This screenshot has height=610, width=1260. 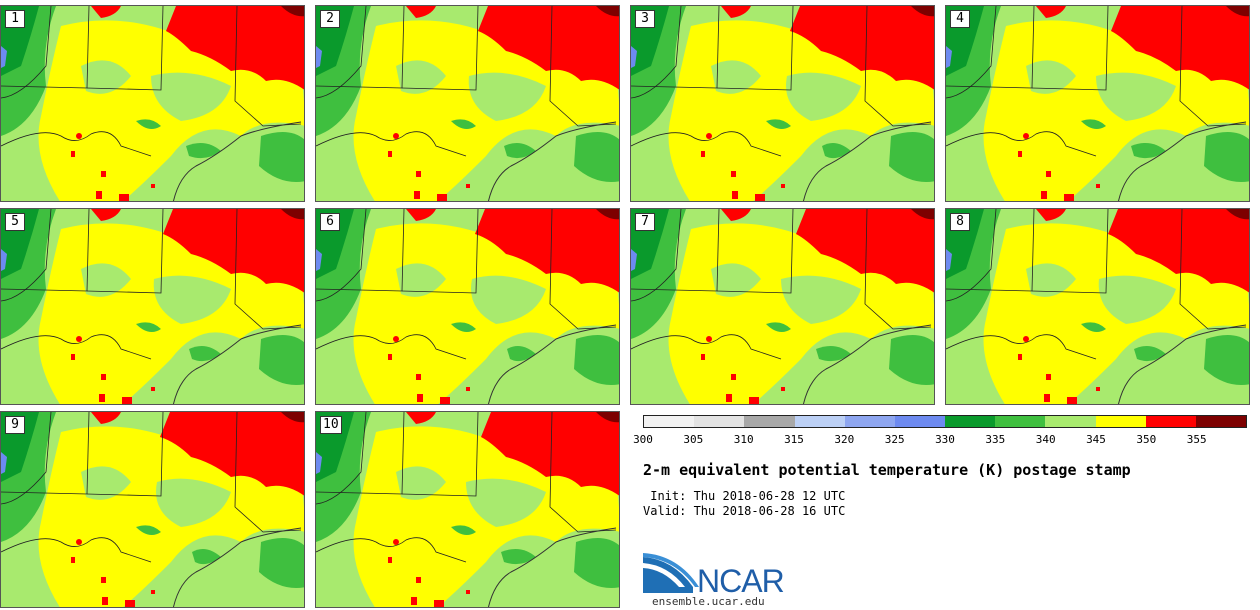 I want to click on colorbar-tick-label: 355, so click(x=1196, y=439).